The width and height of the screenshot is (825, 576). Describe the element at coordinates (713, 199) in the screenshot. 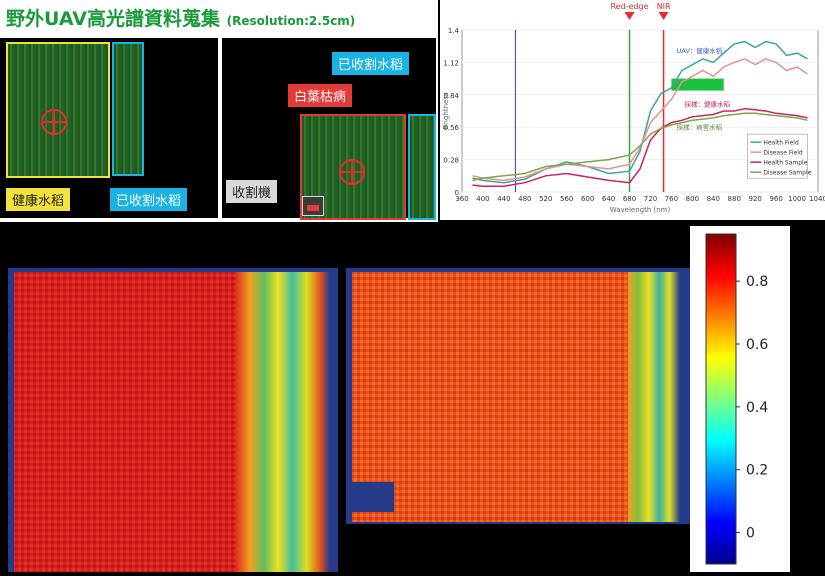

I see `x-tick-label: 840` at that location.